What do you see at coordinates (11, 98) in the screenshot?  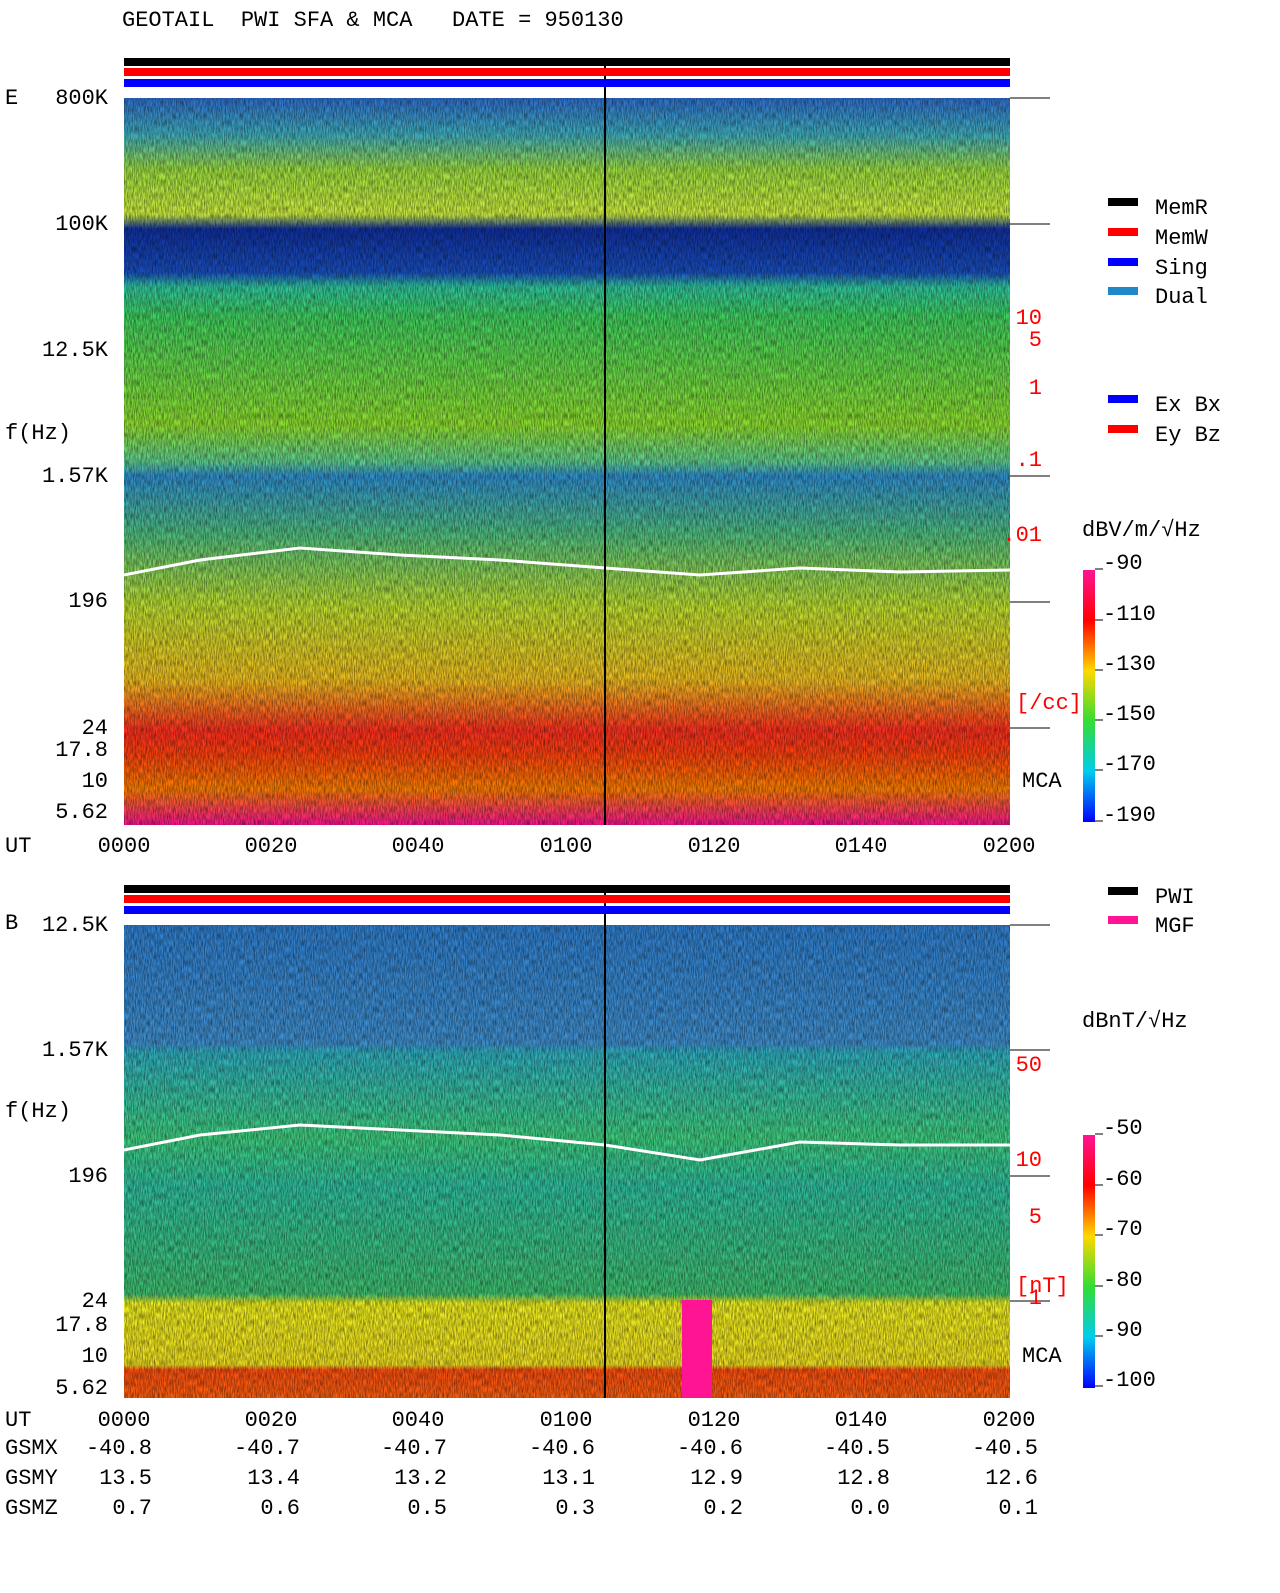 I see `panel-label: E` at bounding box center [11, 98].